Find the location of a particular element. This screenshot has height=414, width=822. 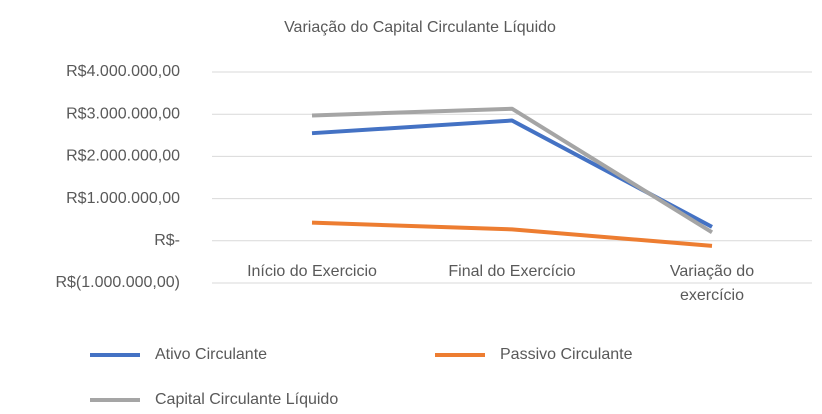

x-tick-label: Final do Exercício is located at coordinates (512, 271).